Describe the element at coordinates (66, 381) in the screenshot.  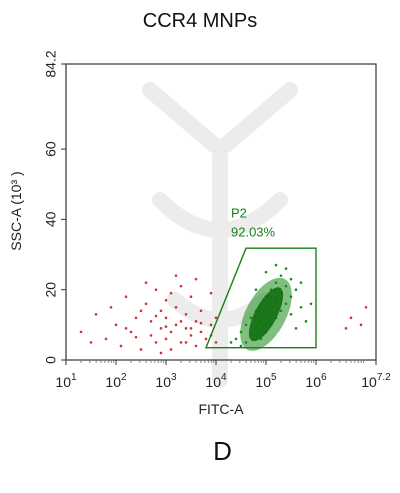
I see `x-tick-label: 10¹` at that location.